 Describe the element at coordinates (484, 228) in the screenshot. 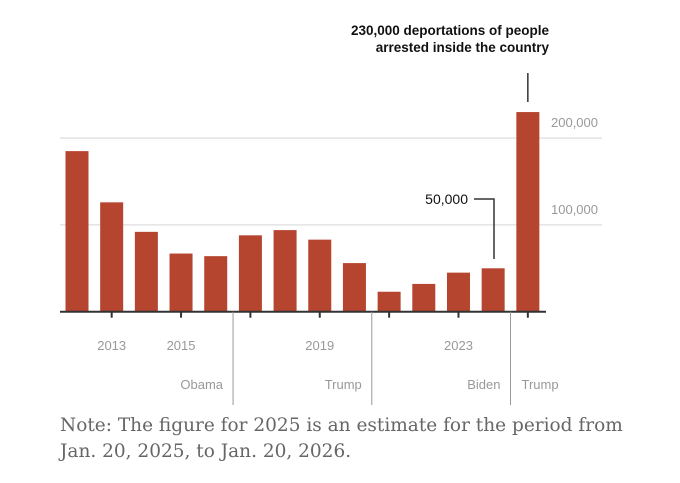

I see `annotation-leader` at that location.